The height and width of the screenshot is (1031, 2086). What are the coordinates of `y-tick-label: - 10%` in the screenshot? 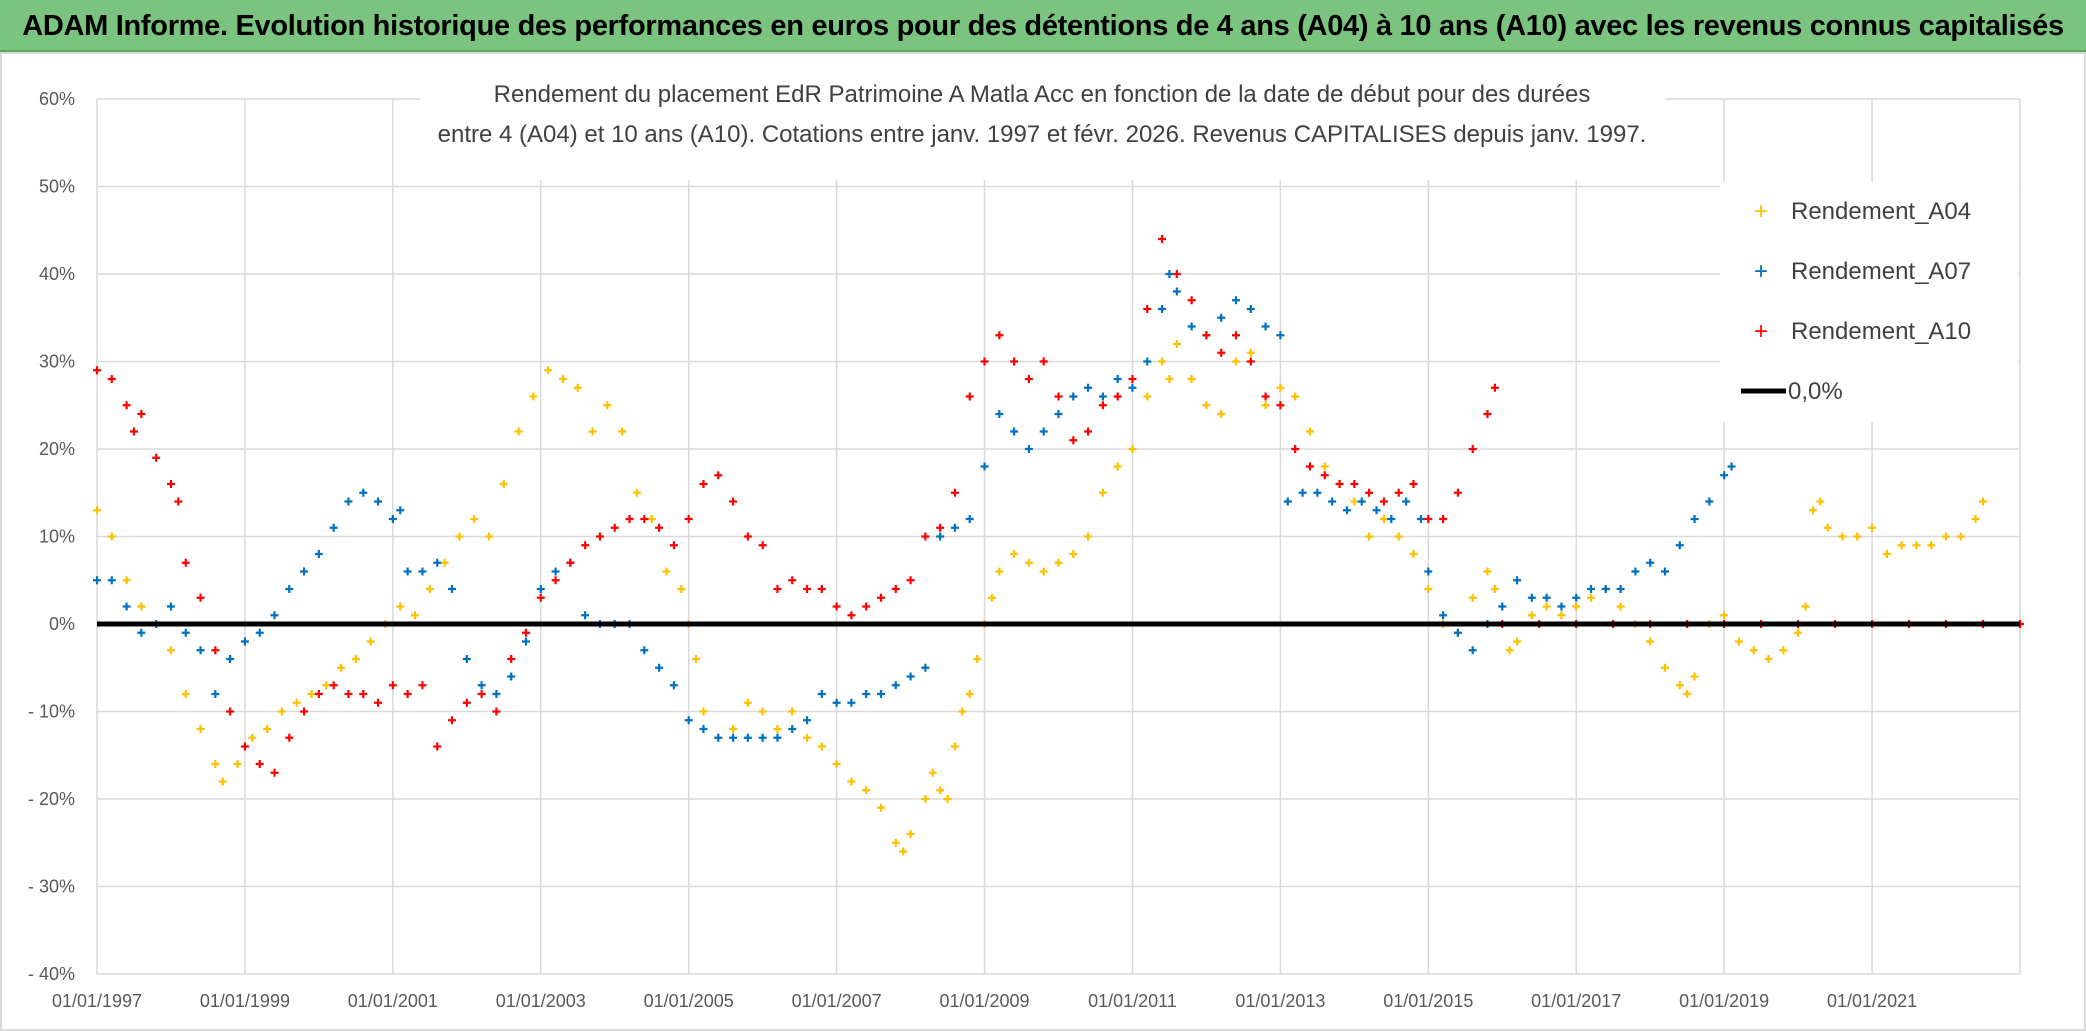 It's located at (51, 712).